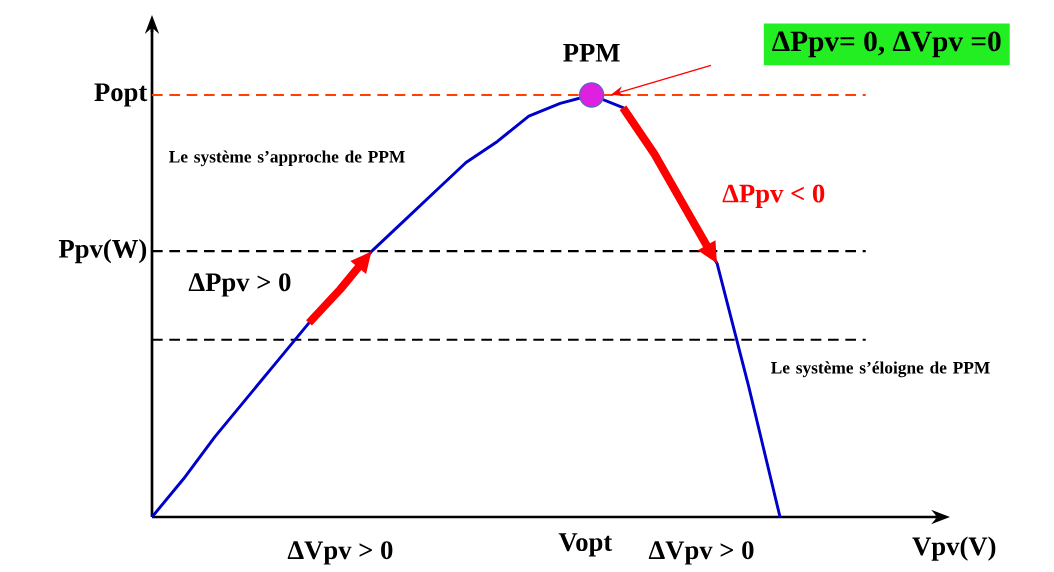 This screenshot has height=572, width=1054. What do you see at coordinates (954, 548) in the screenshot?
I see `x-axis-title: Vpv(V)` at bounding box center [954, 548].